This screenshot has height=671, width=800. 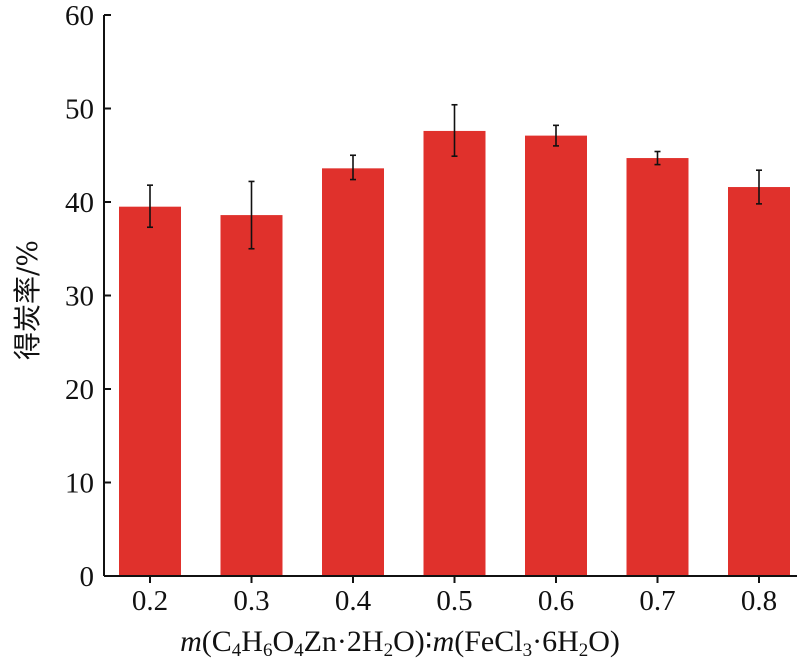 I want to click on x-label-h-sub: 6, so click(x=267, y=650).